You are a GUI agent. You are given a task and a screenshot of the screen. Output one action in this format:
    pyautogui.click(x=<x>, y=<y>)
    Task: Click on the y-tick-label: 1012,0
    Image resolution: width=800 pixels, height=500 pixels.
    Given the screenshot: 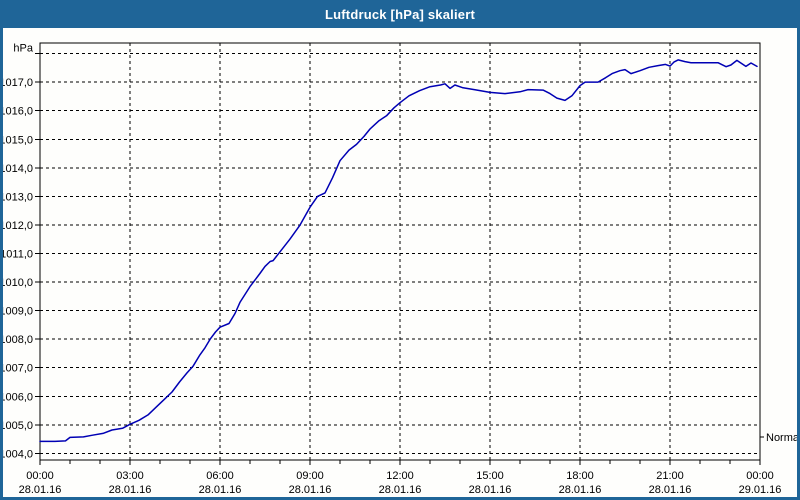 What is the action you would take?
    pyautogui.click(x=18, y=226)
    